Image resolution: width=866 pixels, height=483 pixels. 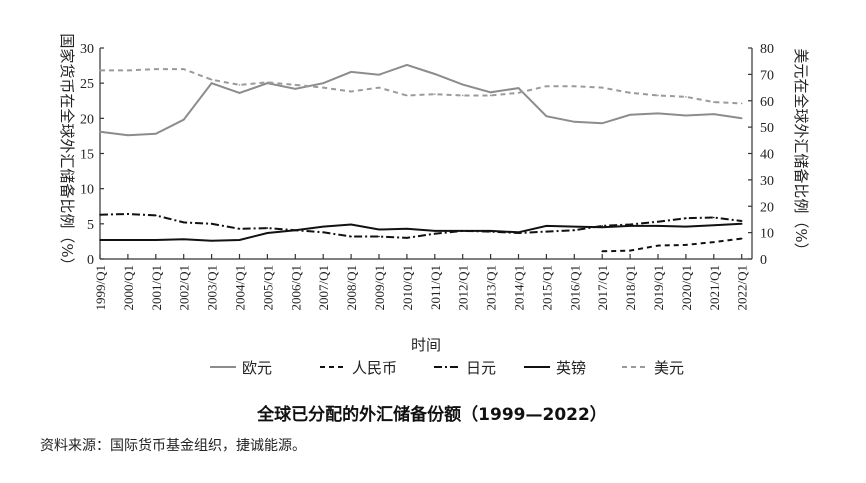 I want to click on x-tick-label: 2001/Q1, so click(x=156, y=288).